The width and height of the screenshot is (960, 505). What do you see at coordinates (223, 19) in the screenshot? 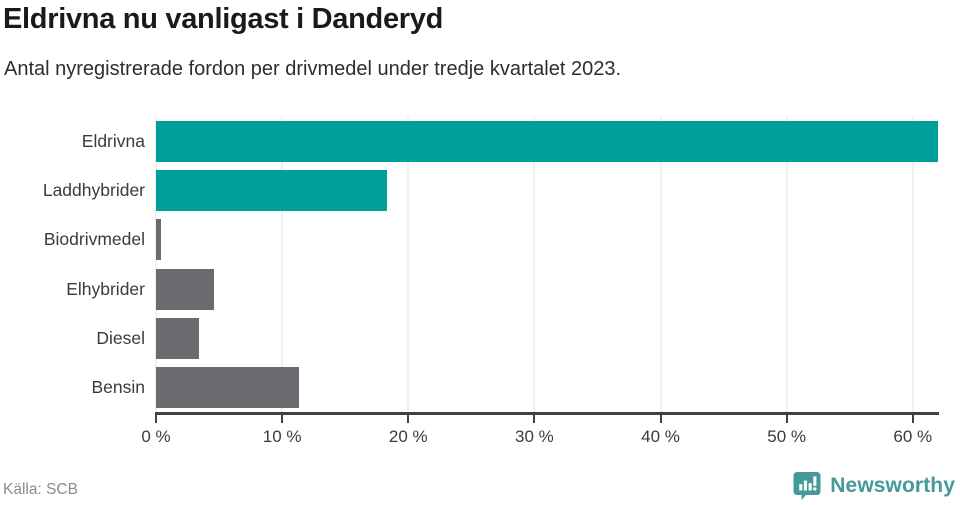
I see `chart-title: Eldrivna nu vanligast i Danderyd` at bounding box center [223, 19].